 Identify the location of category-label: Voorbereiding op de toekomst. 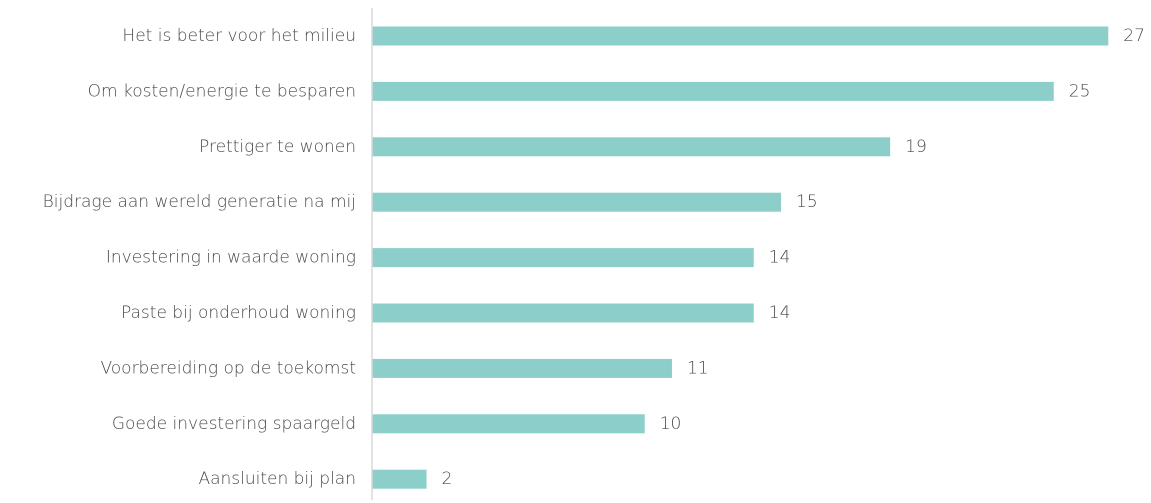
(228, 368).